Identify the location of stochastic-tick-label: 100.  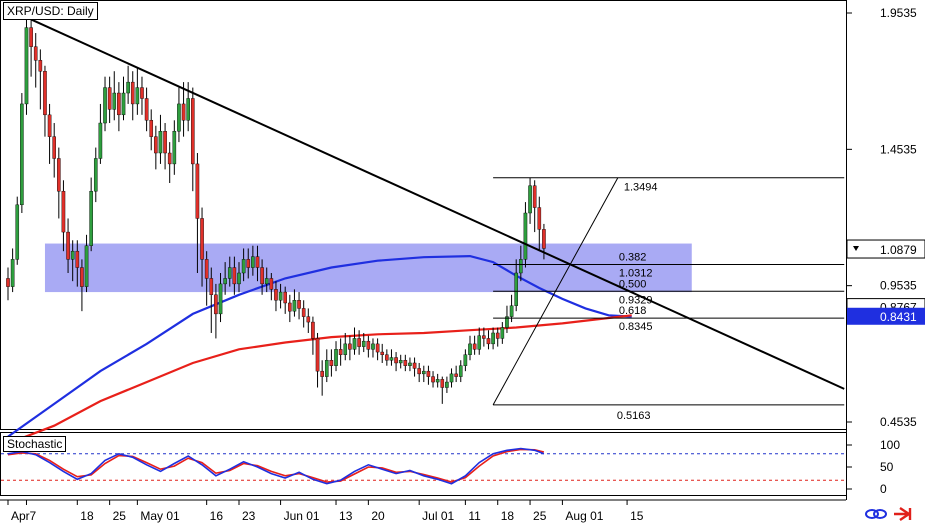
(890, 445).